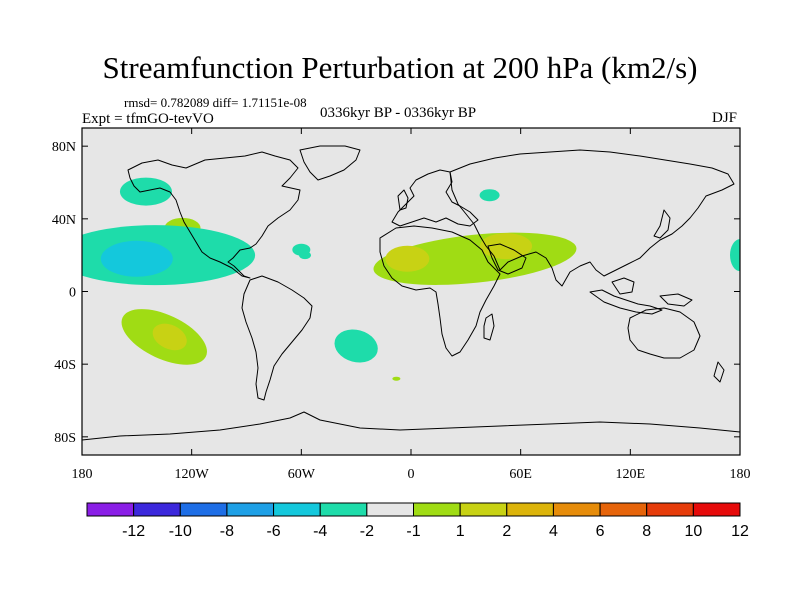 The width and height of the screenshot is (800, 600). What do you see at coordinates (507, 259) in the screenshot?
I see `coast-arabia` at bounding box center [507, 259].